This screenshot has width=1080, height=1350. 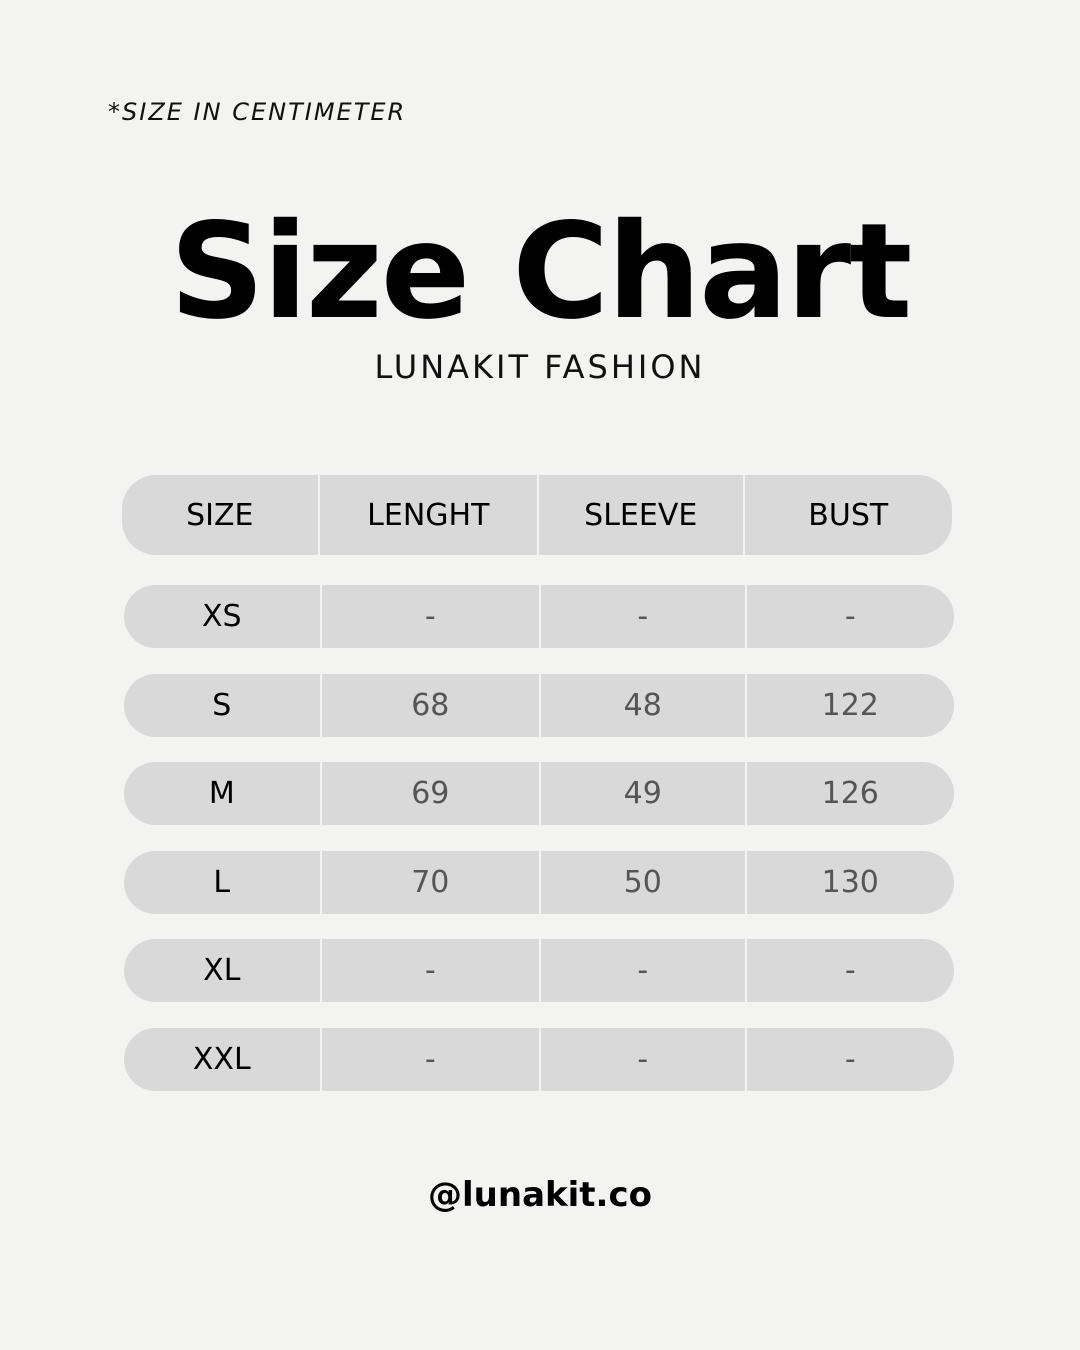 I want to click on table-cell: 48, so click(x=642, y=705).